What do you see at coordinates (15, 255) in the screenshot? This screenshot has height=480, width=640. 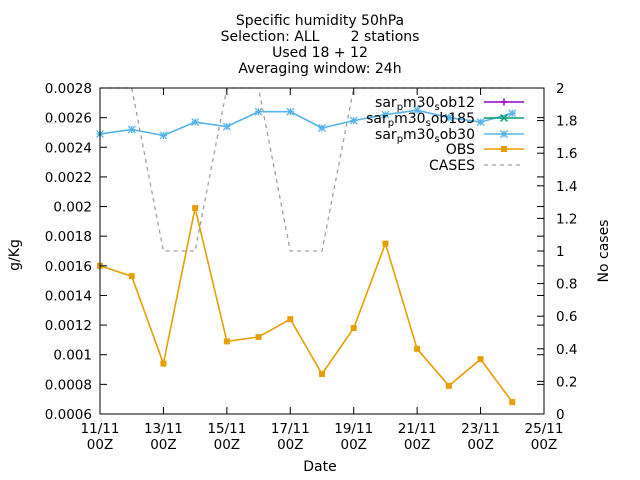 I see `y-axis-label: g/Kg` at bounding box center [15, 255].